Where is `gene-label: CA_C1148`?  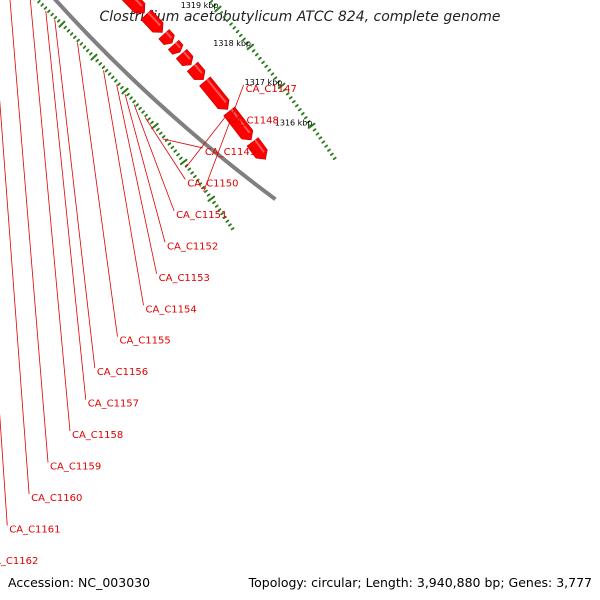 gene-label: CA_C1148 is located at coordinates (253, 120).